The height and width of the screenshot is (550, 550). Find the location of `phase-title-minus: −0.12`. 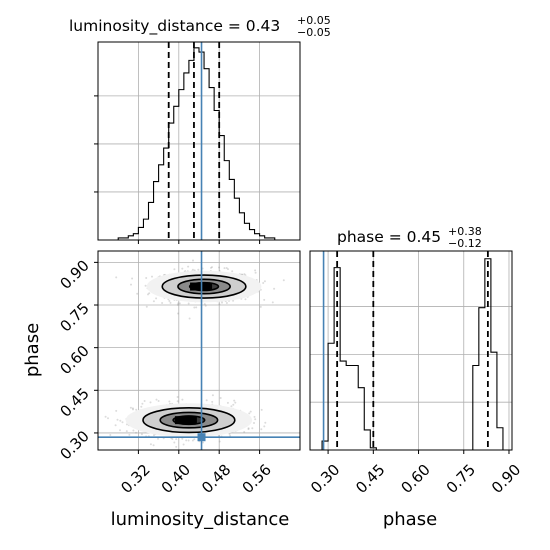

phase-title-minus: −0.12 is located at coordinates (465, 243).